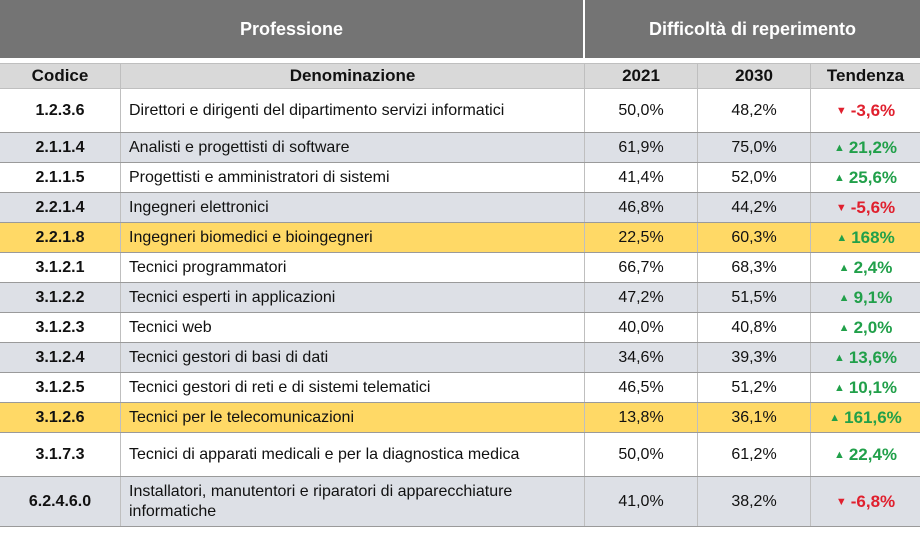 The height and width of the screenshot is (545, 920). I want to click on trend-value: -5,6%, so click(873, 207).